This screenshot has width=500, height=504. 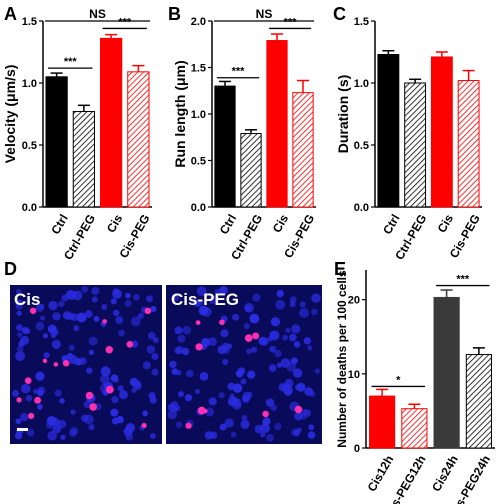 I want to click on category-label: Cis, so click(x=446, y=223).